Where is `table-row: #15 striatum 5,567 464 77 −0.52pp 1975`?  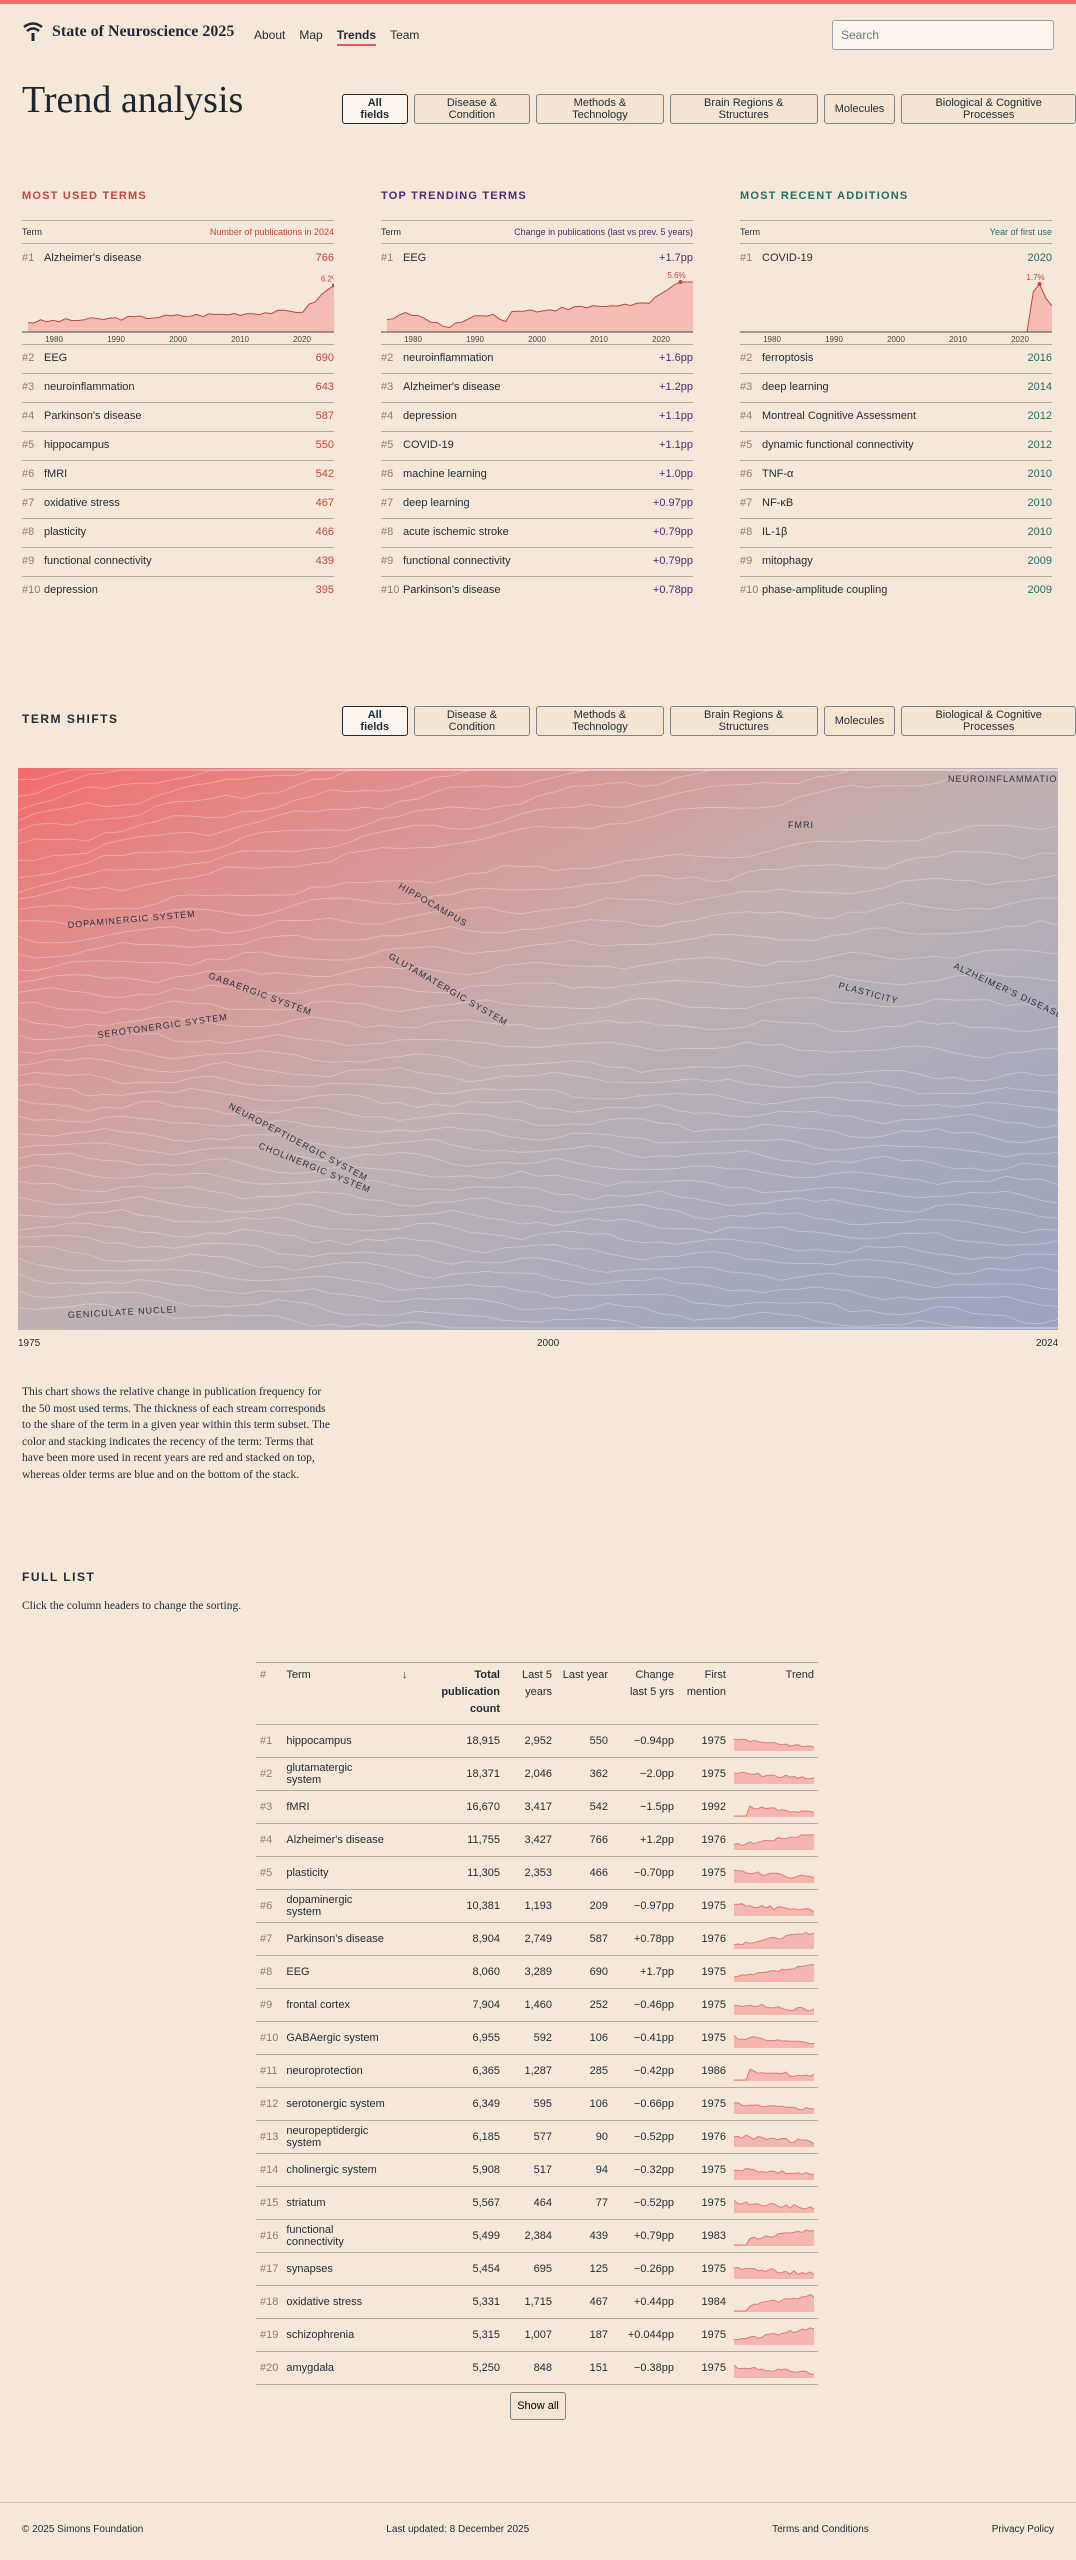 table-row: #15 striatum 5,567 464 77 −0.52pp 1975 is located at coordinates (537, 2203).